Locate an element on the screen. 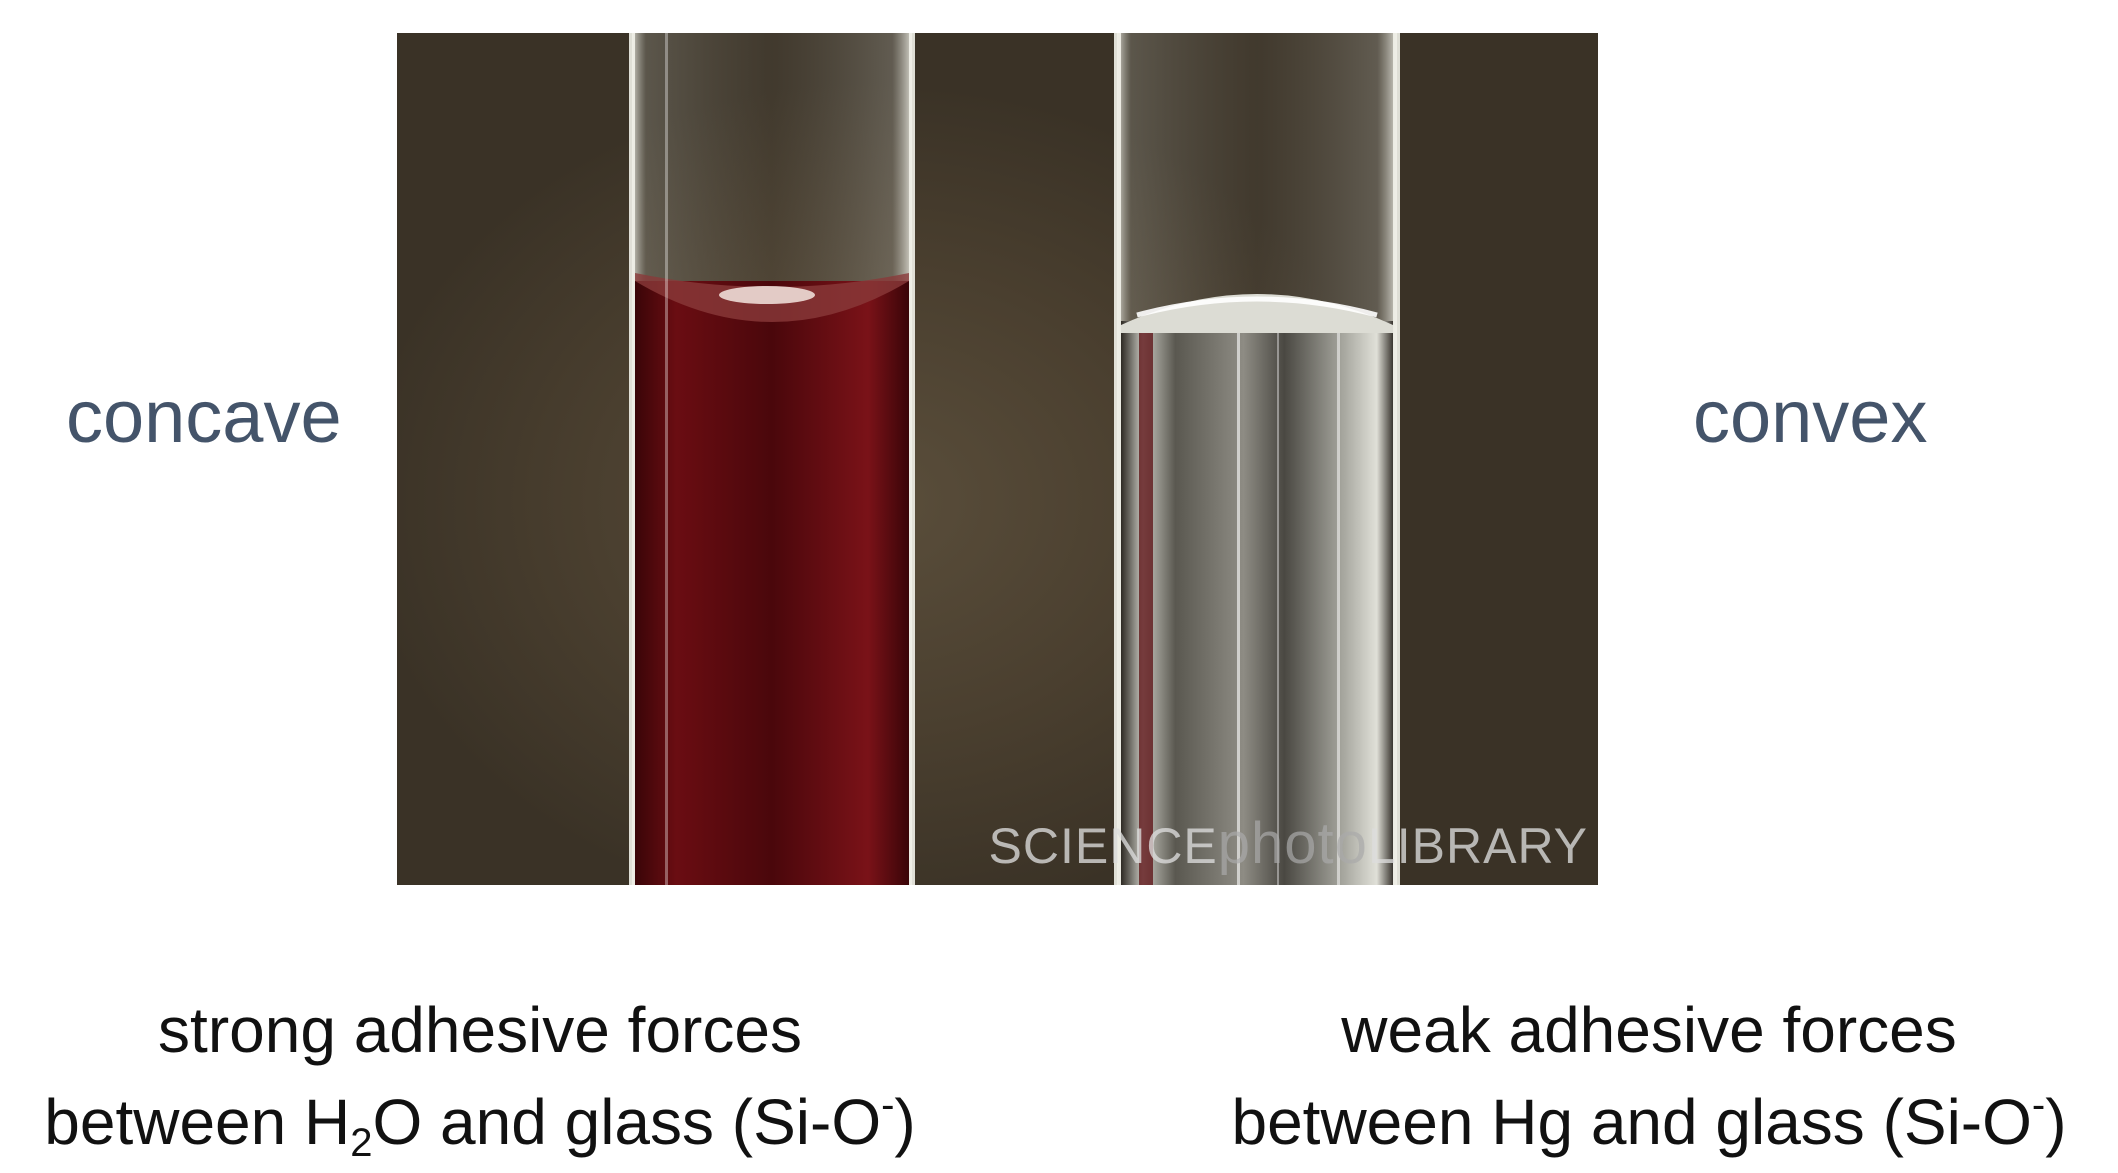 The width and height of the screenshot is (2118, 1173). mercury-caption-line2: between Hg and glass (Si-O-) is located at coordinates (1649, 1120).